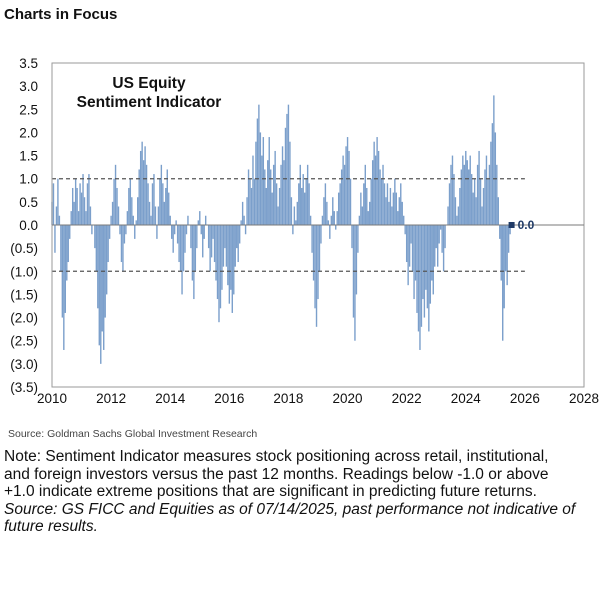 This screenshot has height=591, width=608. I want to click on y-tick-label: 2.0, so click(28, 132).